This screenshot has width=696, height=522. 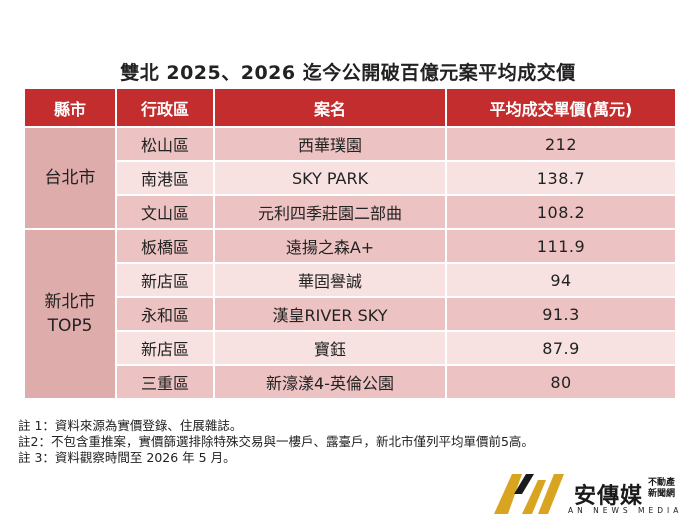 I want to click on table-title: 雙北 2025、2026 迄今公開破百億元案平均成交價, so click(x=348, y=73).